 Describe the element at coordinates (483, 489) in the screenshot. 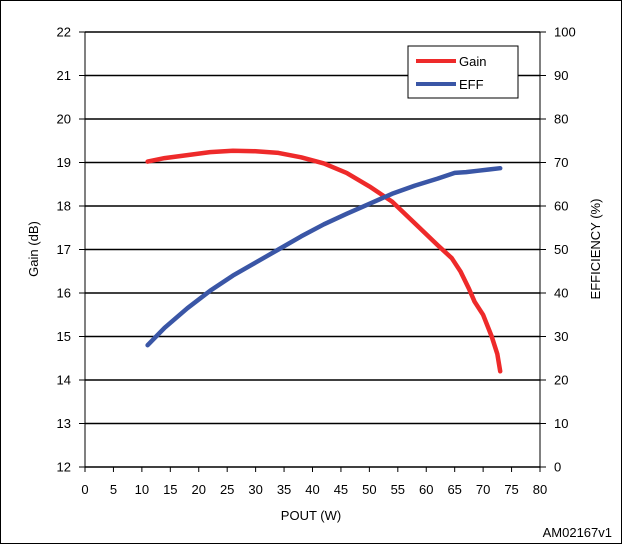

I see `x-tick-label-70: 70` at that location.